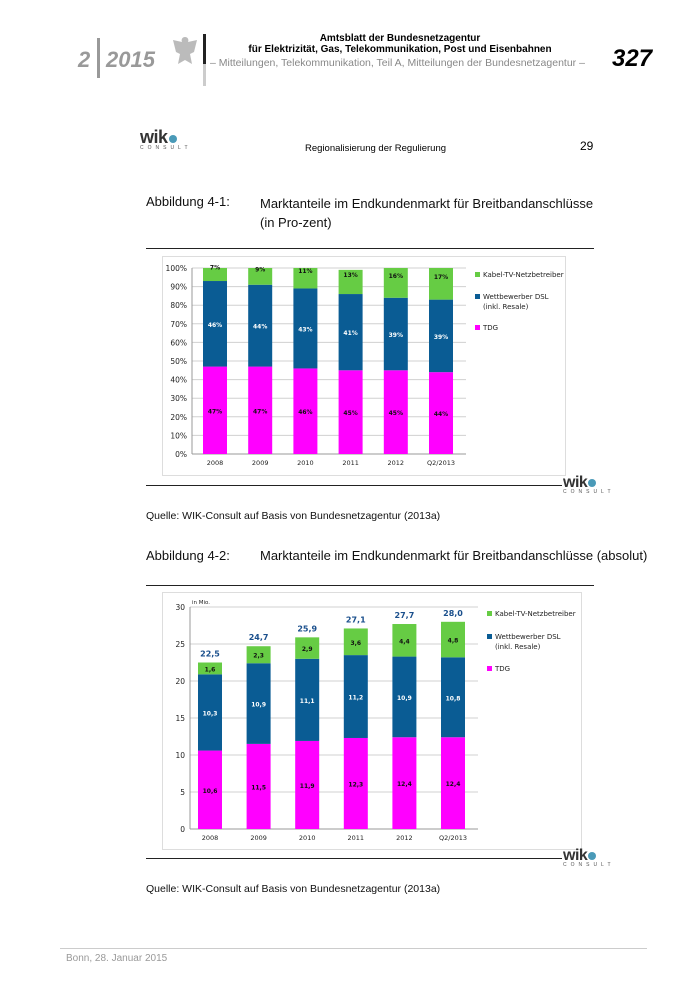 This screenshot has width=700, height=990. Describe the element at coordinates (260, 269) in the screenshot. I see `data-label: 9%` at that location.